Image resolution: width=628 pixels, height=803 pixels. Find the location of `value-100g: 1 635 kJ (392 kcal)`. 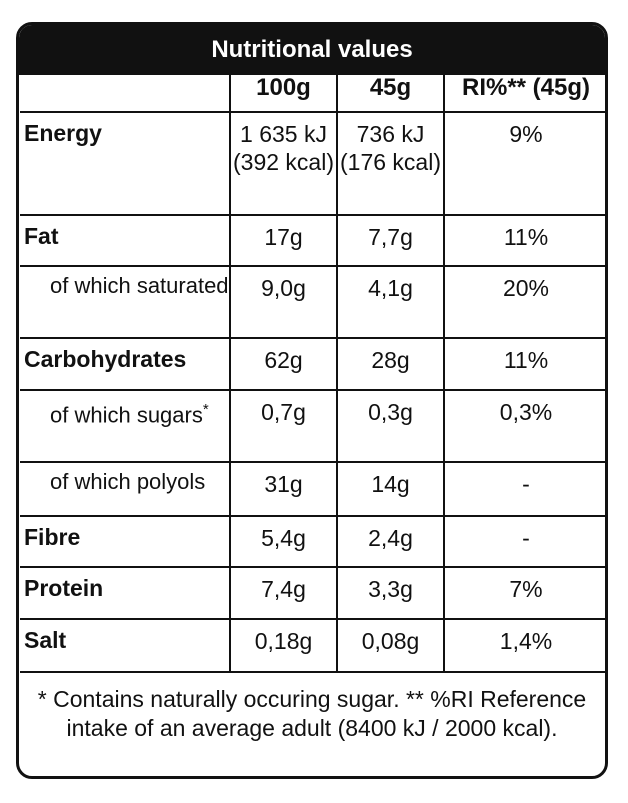

value-100g: 1 635 kJ (392 kcal) is located at coordinates (283, 163).